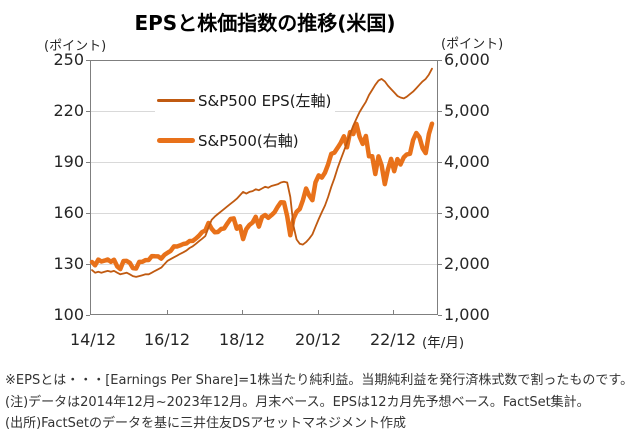 This screenshot has width=640, height=438. I want to click on x-axis-tick-label: 16/12, so click(167, 339).